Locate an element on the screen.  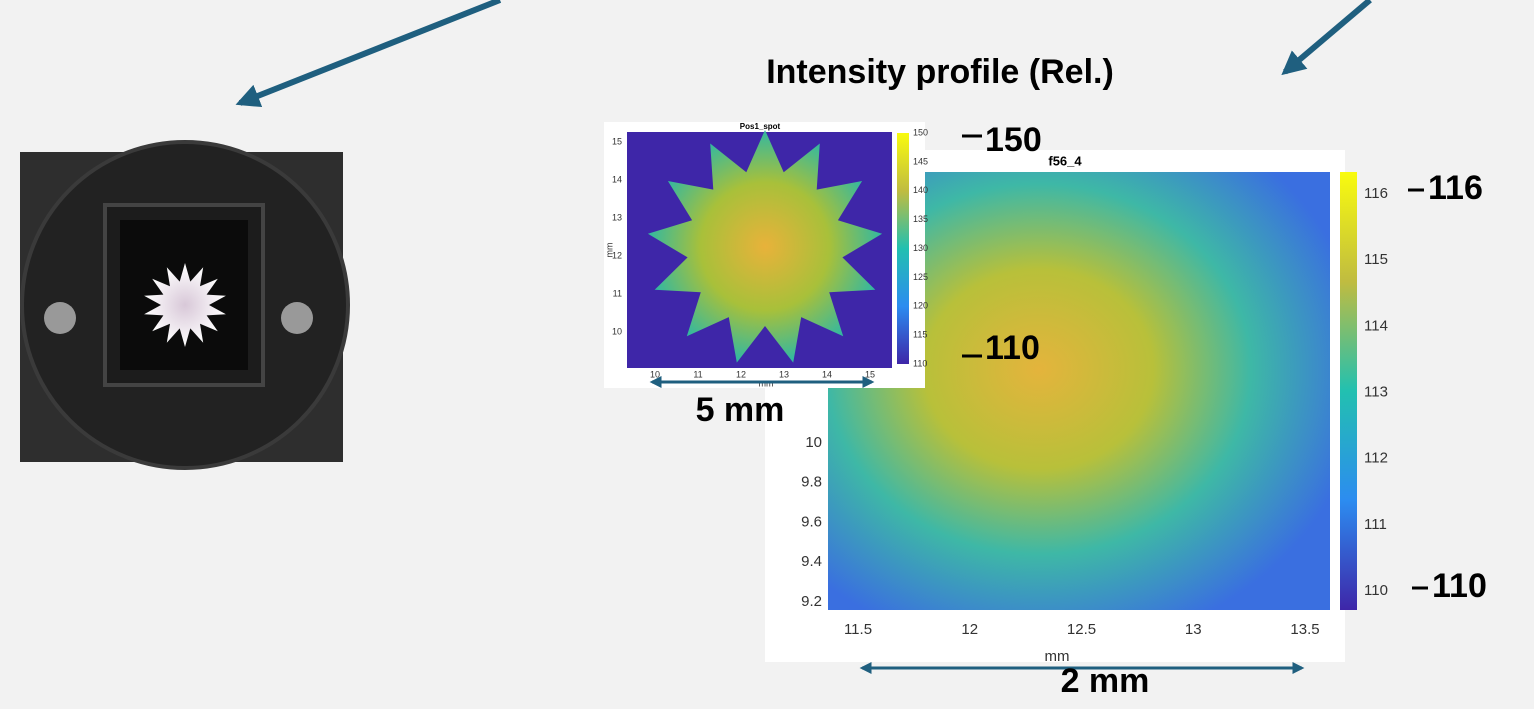
colorbar-tick-label: 150 is located at coordinates (920, 132).